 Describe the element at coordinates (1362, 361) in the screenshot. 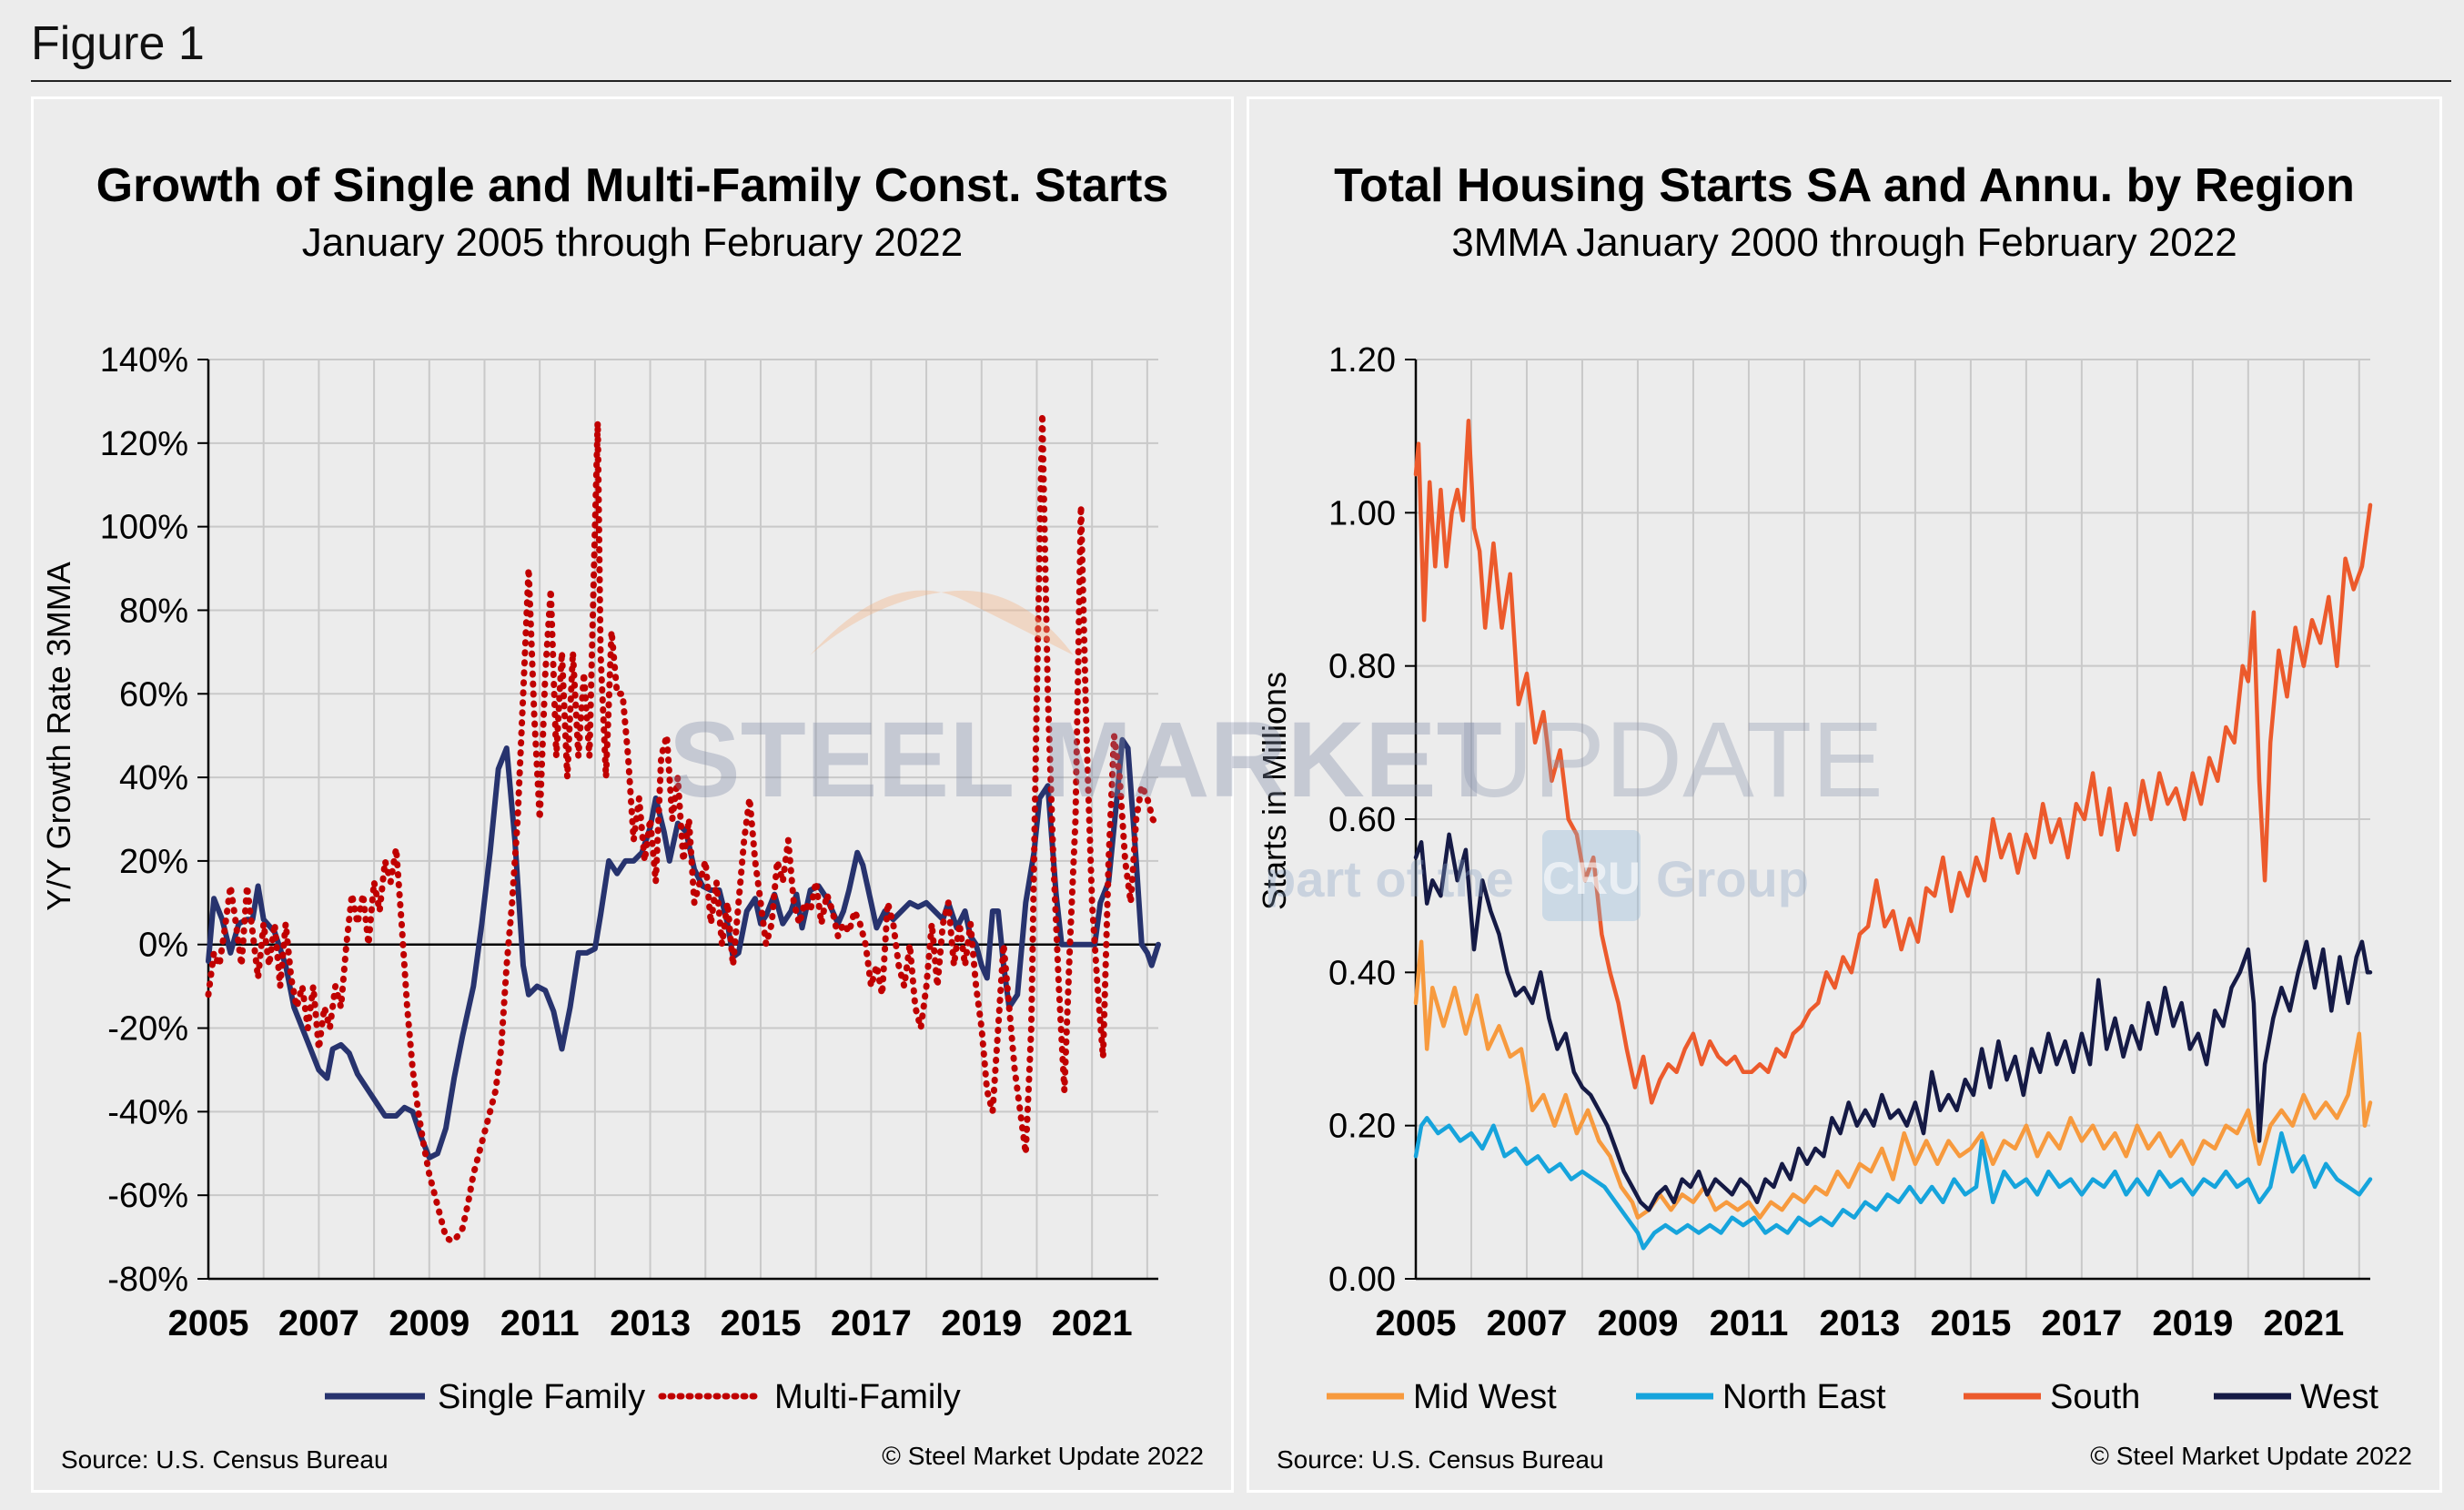

I see `y-tick-label: 1.20` at that location.